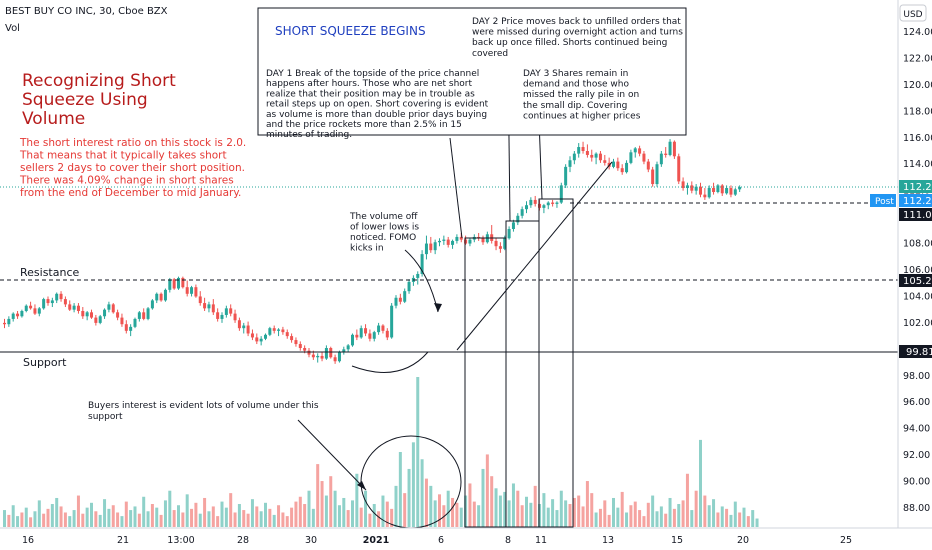 Image resolution: width=932 pixels, height=550 pixels. Describe the element at coordinates (383, 217) in the screenshot. I see `text-line: The volume off` at that location.